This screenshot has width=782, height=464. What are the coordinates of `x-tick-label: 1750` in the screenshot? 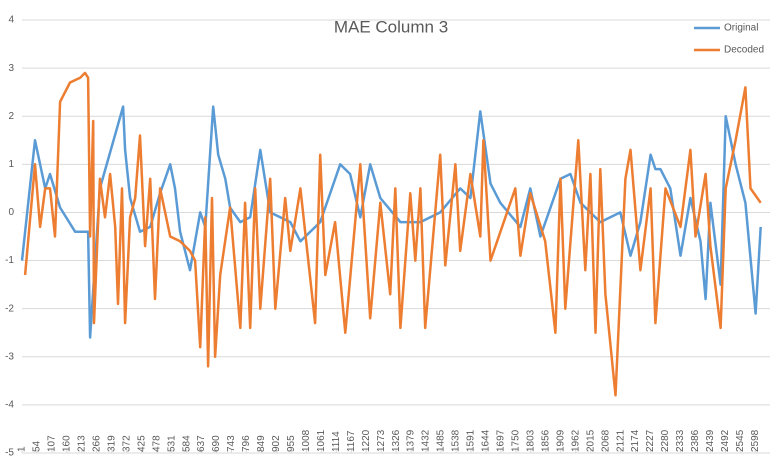 It's located at (516, 440).